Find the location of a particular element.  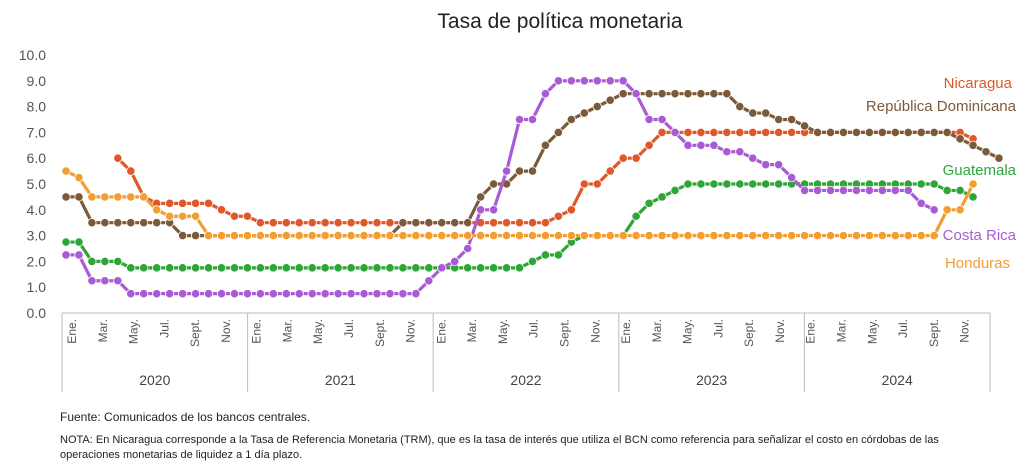

series-label: Nicaragua is located at coordinates (978, 83).